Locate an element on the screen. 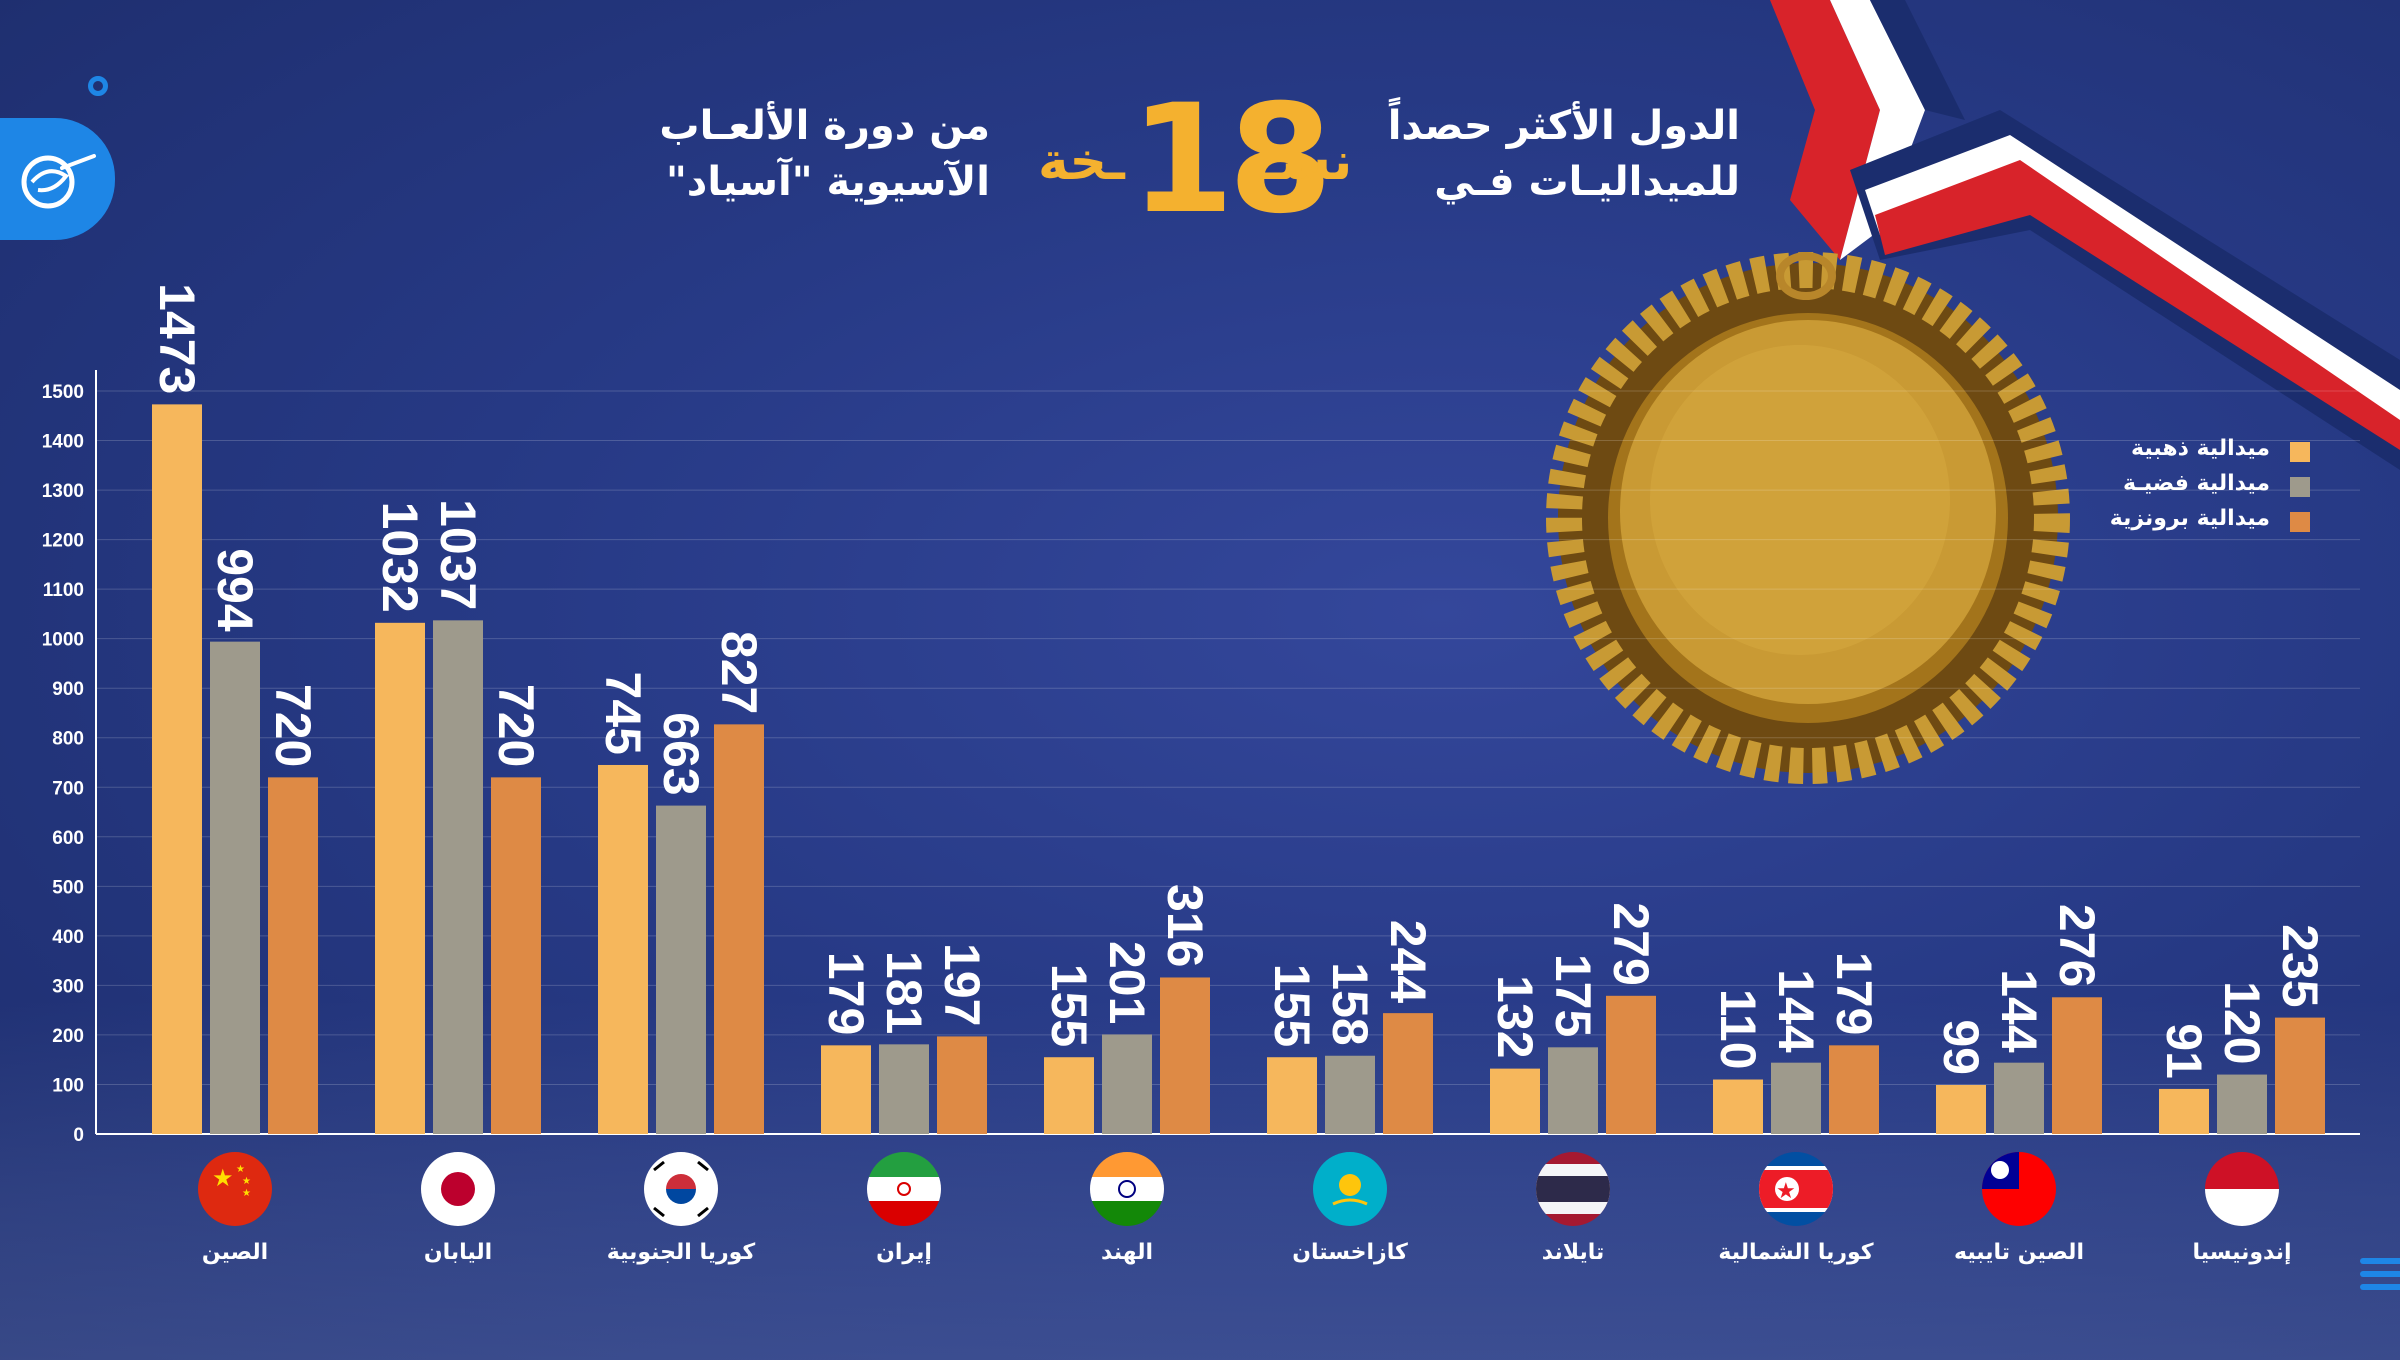 The height and width of the screenshot is (1360, 2400). kazakhstan-flag is located at coordinates (1350, 1189).